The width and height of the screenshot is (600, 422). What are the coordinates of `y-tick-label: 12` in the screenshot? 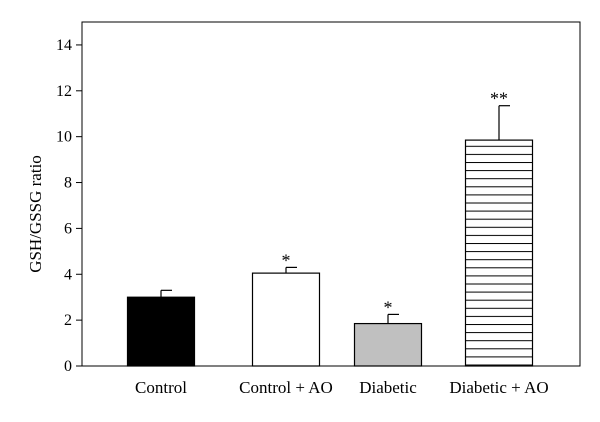 It's located at (64, 91).